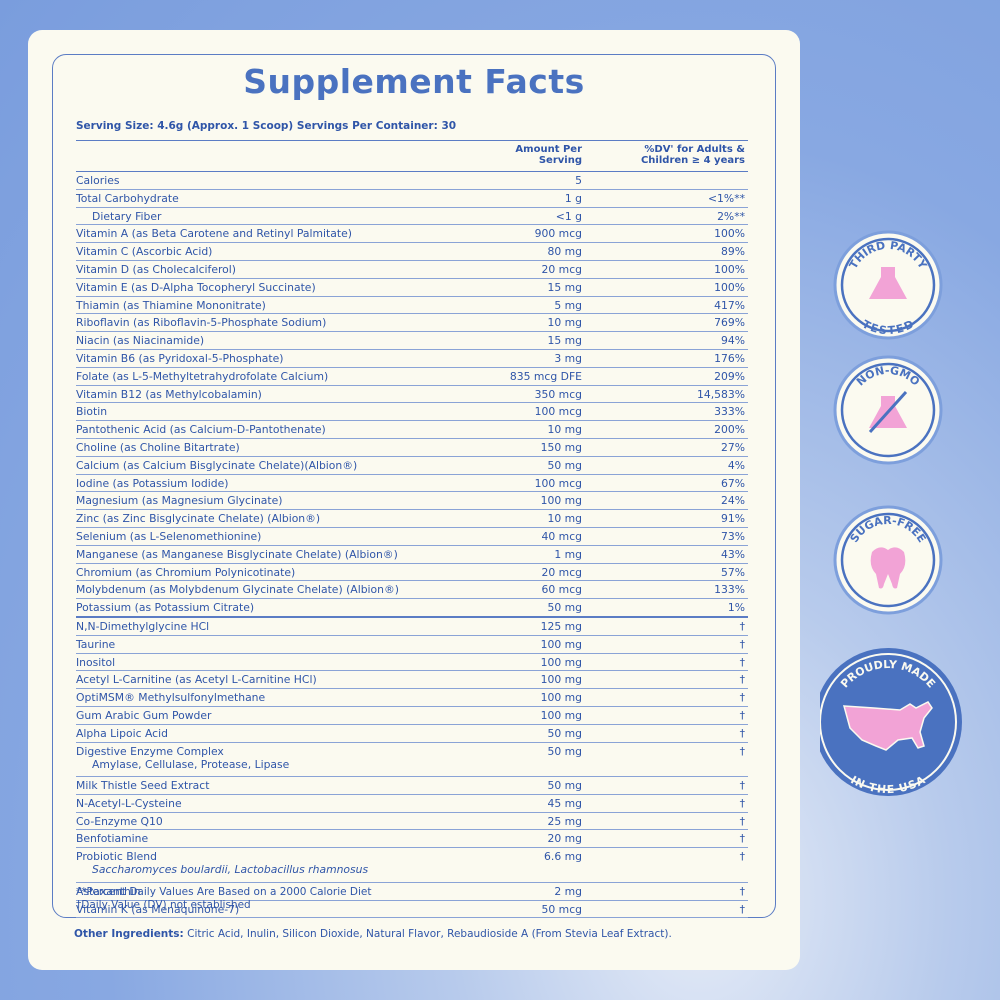  What do you see at coordinates (733, 447) in the screenshot?
I see `daily-value: 27%` at bounding box center [733, 447].